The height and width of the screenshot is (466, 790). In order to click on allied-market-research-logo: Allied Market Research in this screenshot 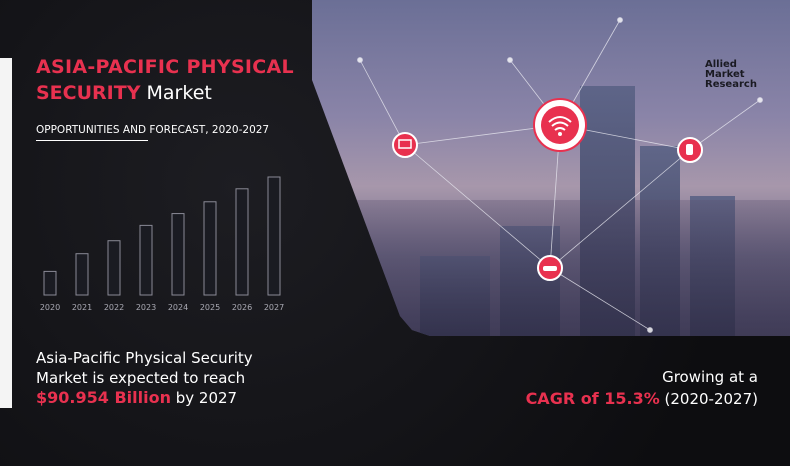, I will do `click(731, 74)`.